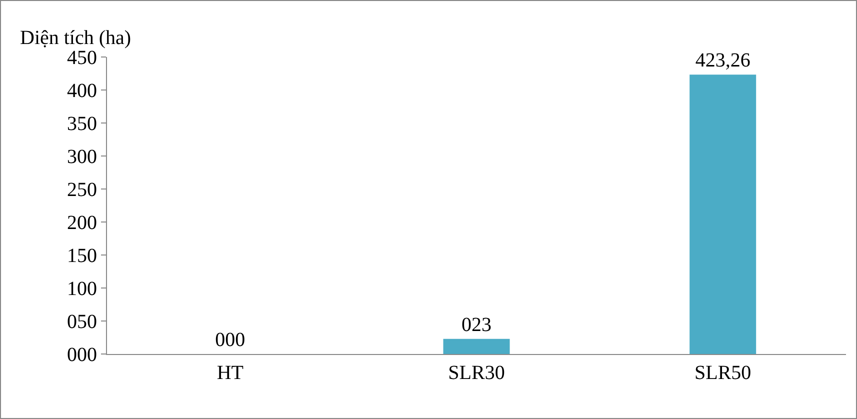 This screenshot has width=857, height=419. Describe the element at coordinates (82, 91) in the screenshot. I see `y-tick-label: 400` at that location.